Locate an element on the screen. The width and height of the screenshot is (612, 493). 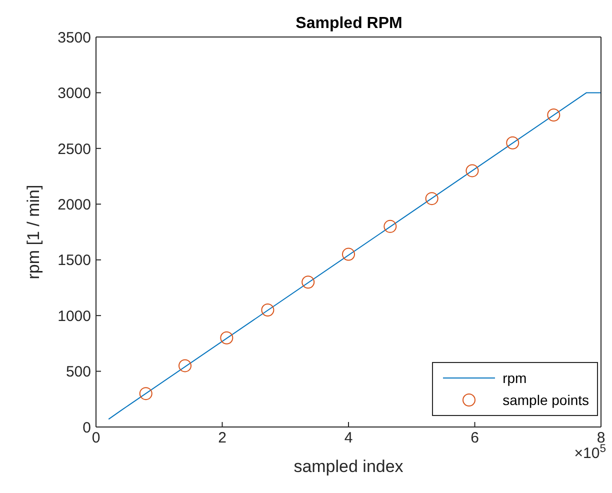
x-tick-label: 6 is located at coordinates (474, 438).